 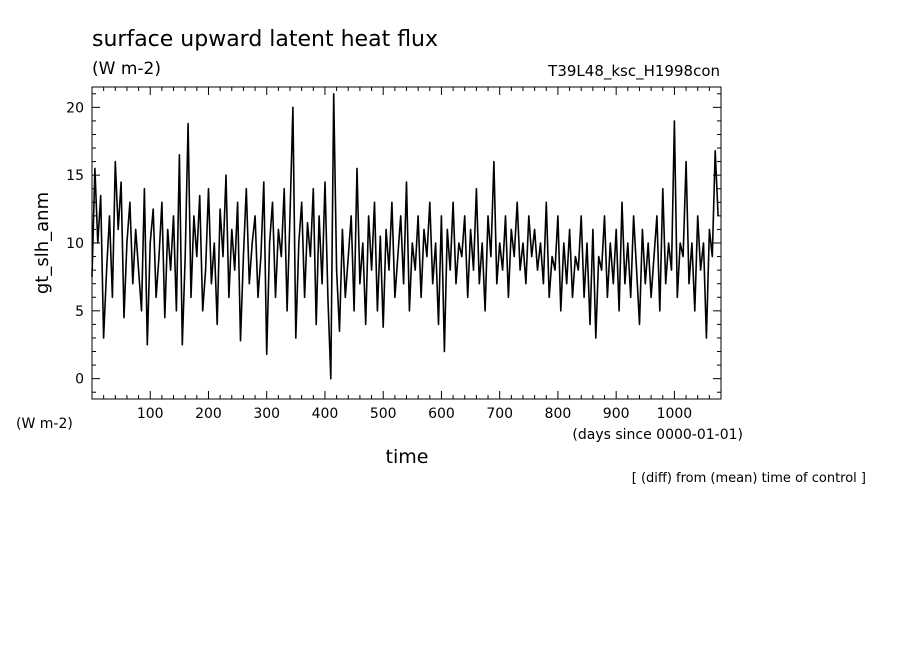 I want to click on x-tick-label: 400, so click(x=325, y=414).